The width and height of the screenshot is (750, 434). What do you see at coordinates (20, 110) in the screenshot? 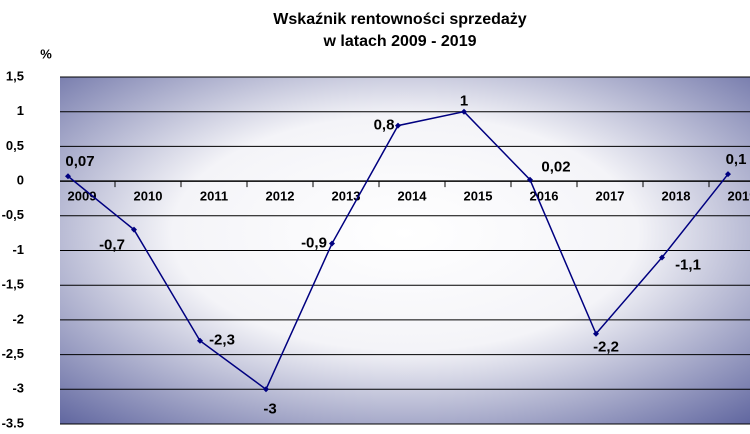
I see `y-tick-label: 1` at bounding box center [20, 110].